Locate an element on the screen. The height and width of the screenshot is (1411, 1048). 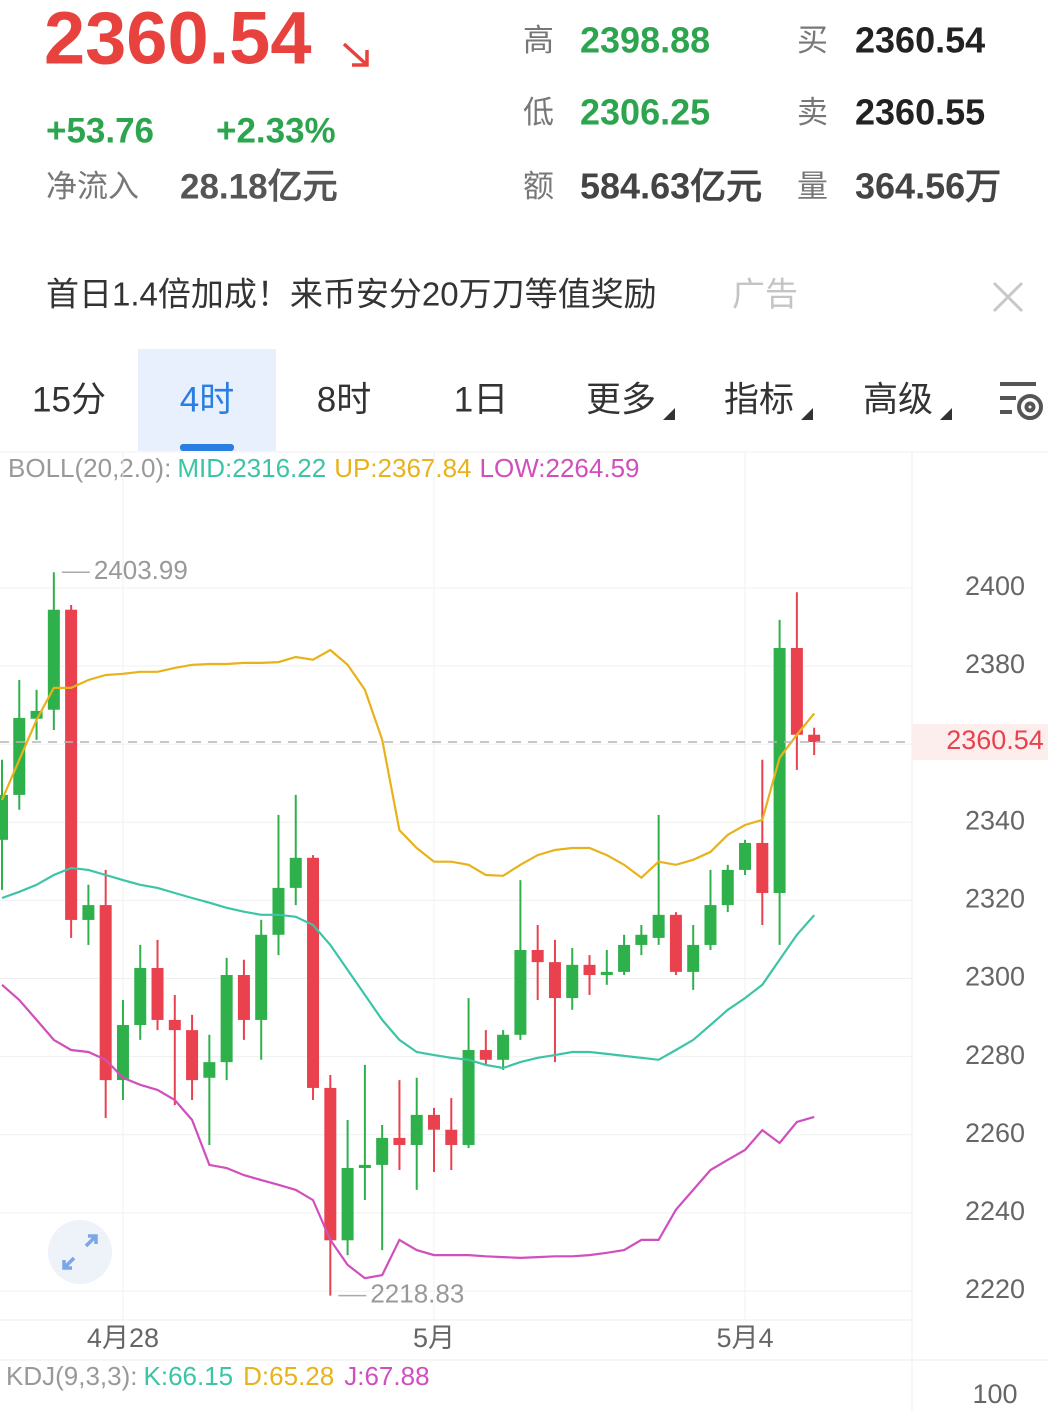
active-tab-bg is located at coordinates (207, 400).